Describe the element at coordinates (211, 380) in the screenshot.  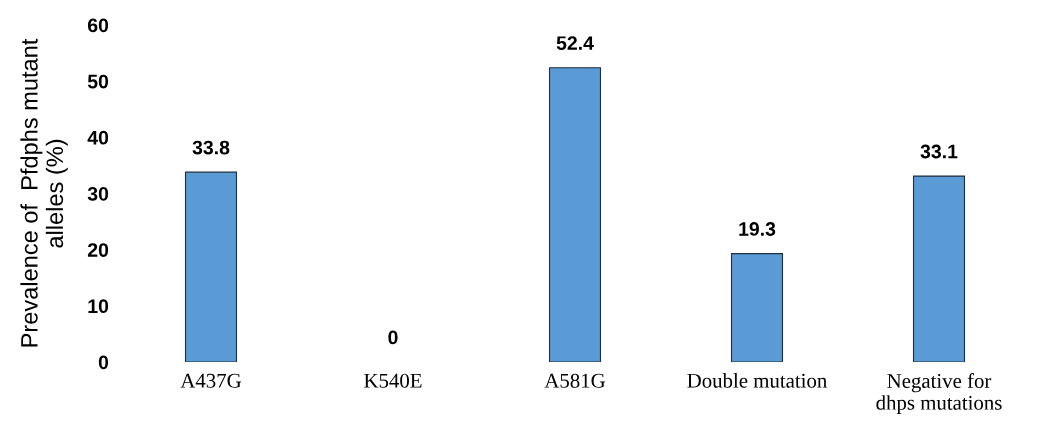
I see `x-tick-label: A437G` at that location.